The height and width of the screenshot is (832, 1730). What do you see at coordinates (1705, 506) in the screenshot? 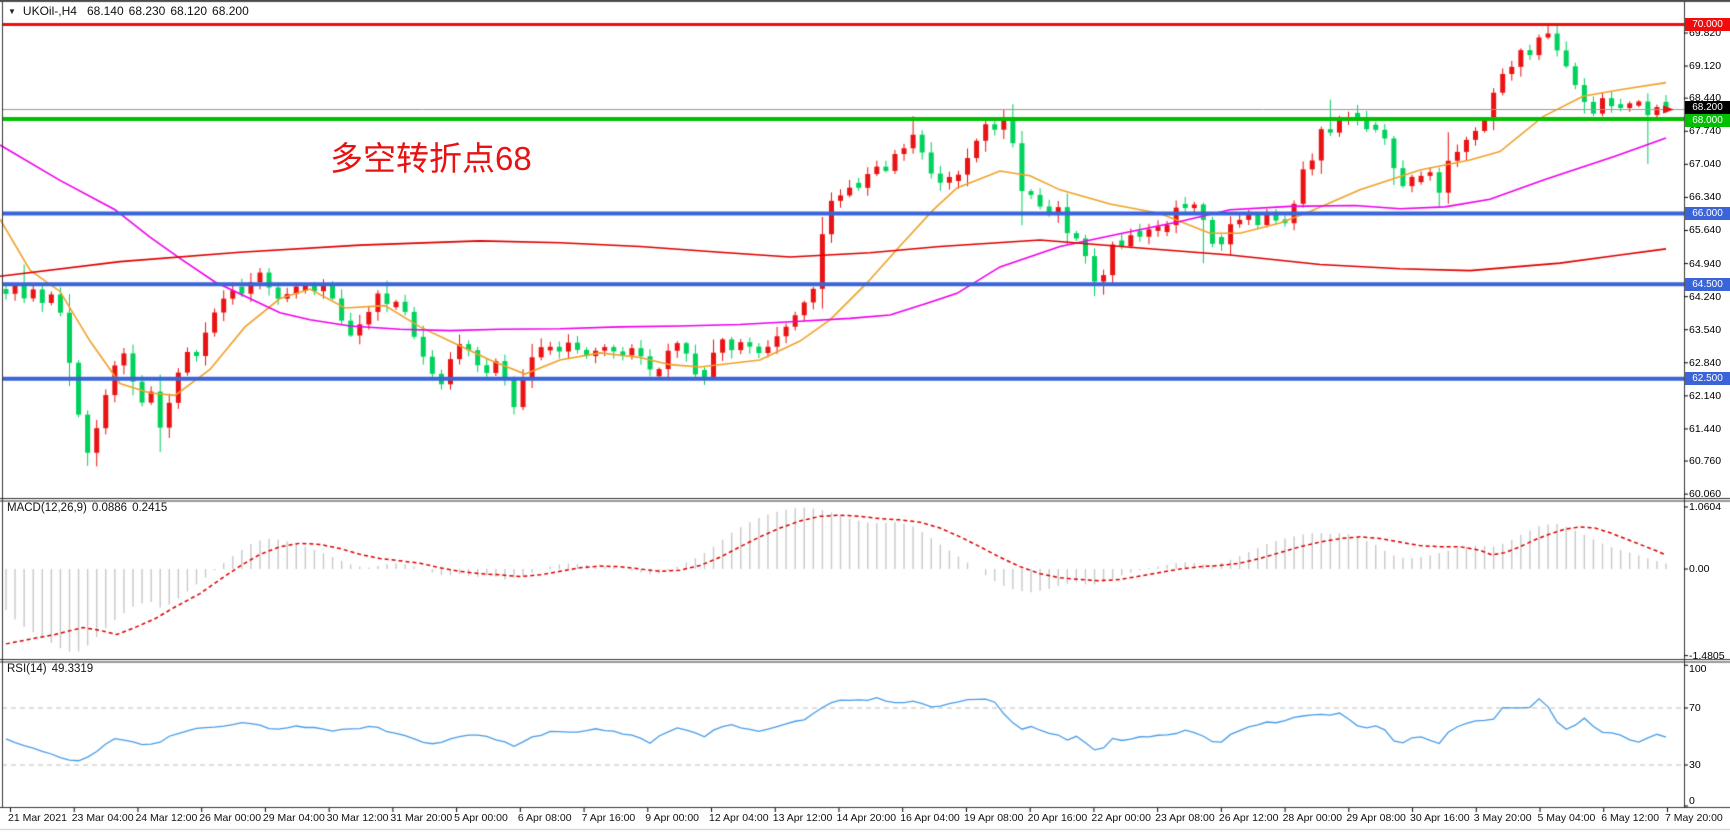
I see `macd-axis-label: 1.0604` at bounding box center [1705, 506].